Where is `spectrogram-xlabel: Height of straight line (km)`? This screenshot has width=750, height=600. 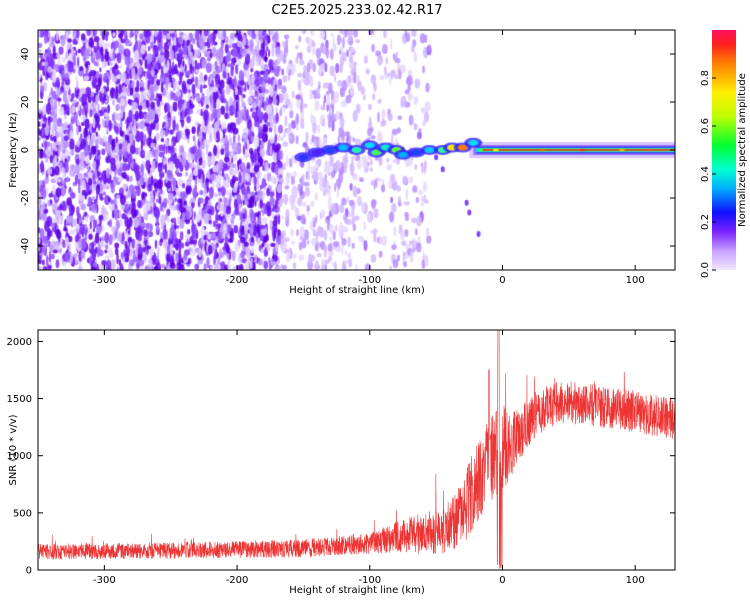 spectrogram-xlabel: Height of straight line (km) is located at coordinates (357, 290).